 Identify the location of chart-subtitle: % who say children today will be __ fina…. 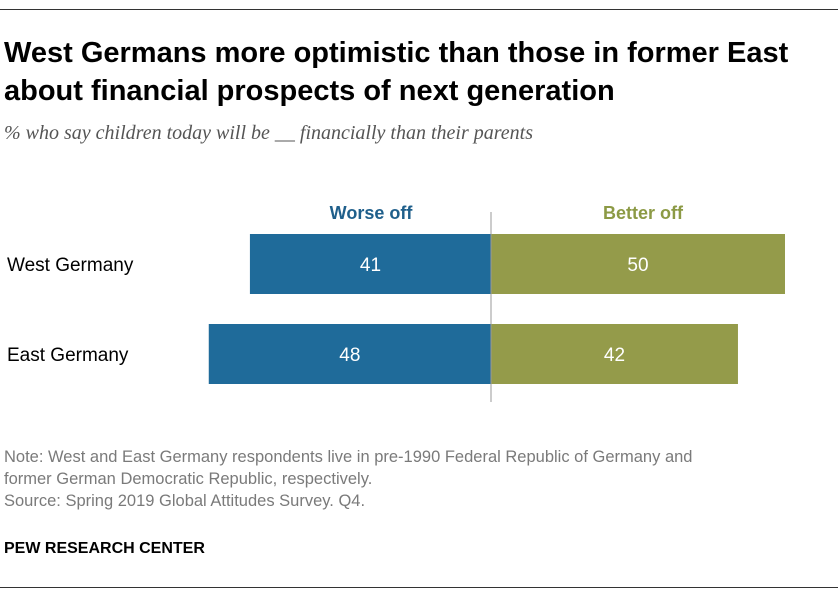
(269, 133).